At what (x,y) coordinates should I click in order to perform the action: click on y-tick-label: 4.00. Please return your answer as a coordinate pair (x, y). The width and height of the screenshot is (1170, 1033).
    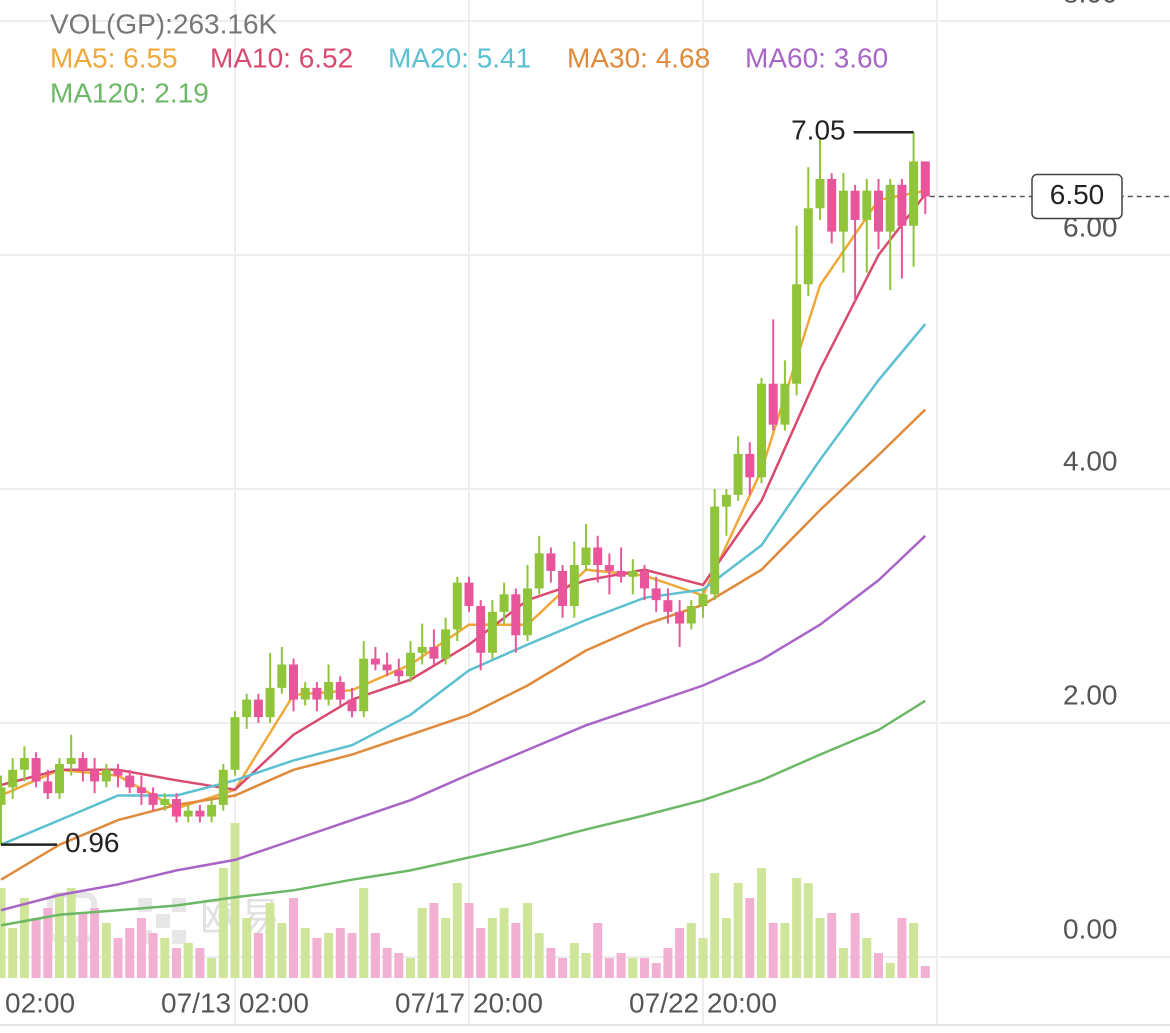
    Looking at the image, I should click on (1090, 460).